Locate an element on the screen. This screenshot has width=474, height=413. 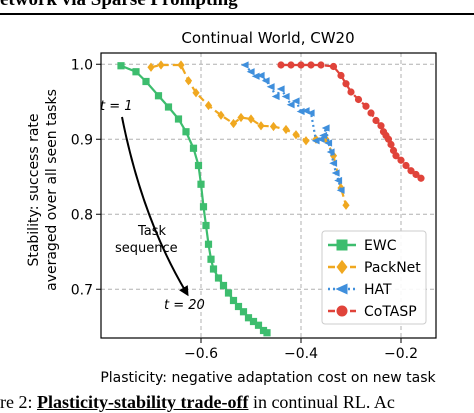
legend-label-ewc: EWC is located at coordinates (380, 246).